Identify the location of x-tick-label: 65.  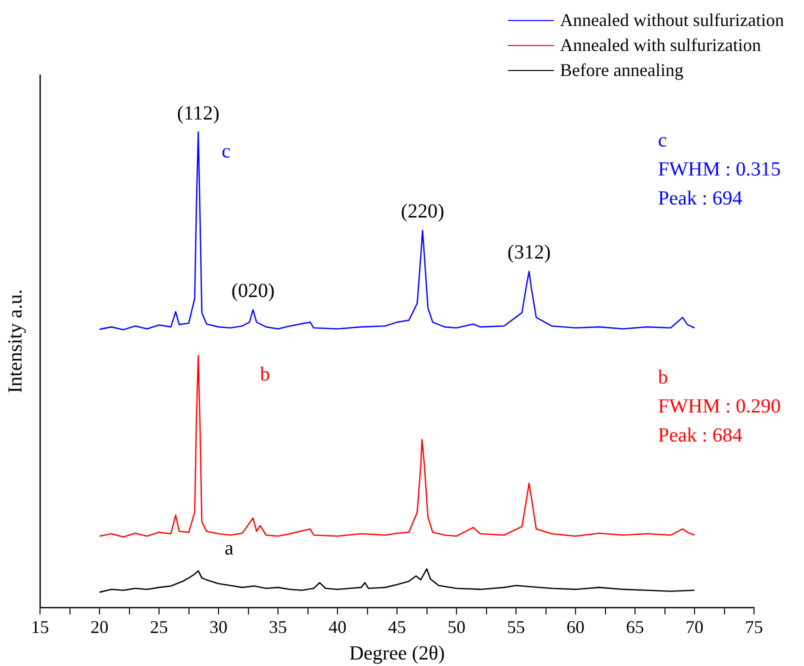
(635, 626).